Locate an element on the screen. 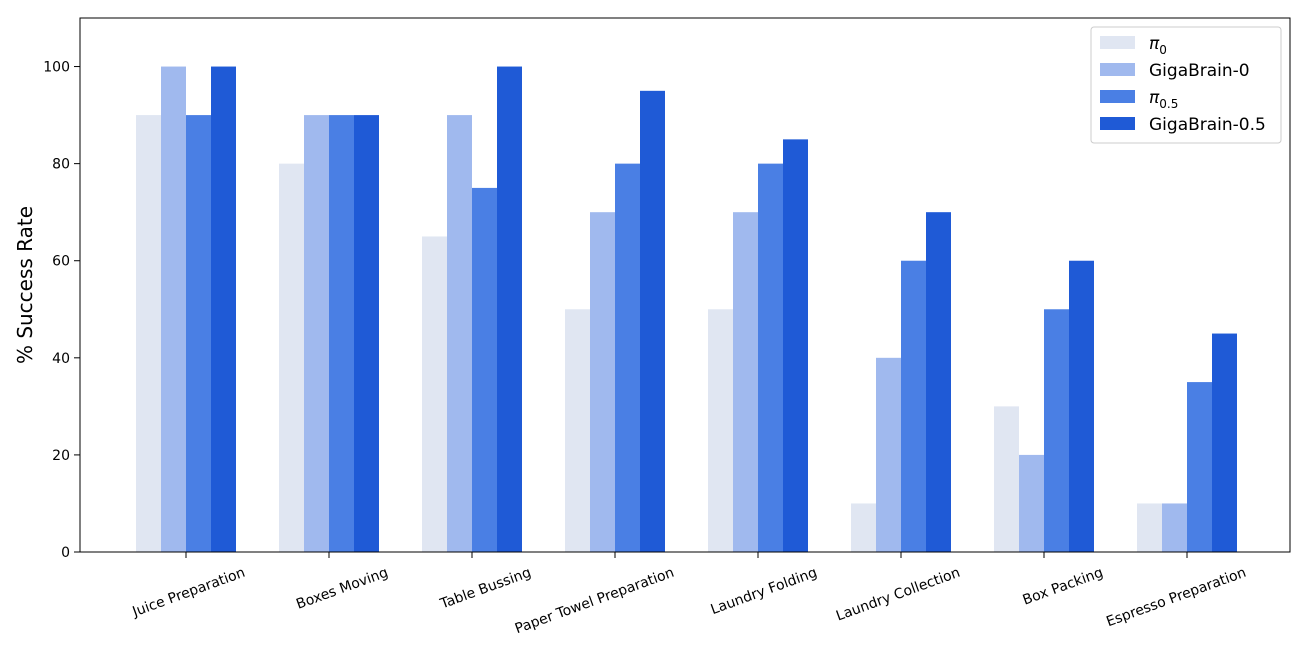 The image size is (1306, 667). x-tick-label: Juice Preparation is located at coordinates (189, 593).